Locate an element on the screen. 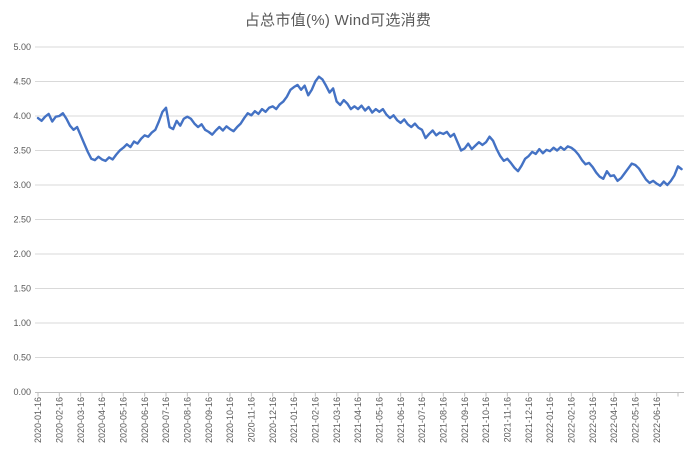  x-axis-tick-label: 2020-10-16 is located at coordinates (230, 420).